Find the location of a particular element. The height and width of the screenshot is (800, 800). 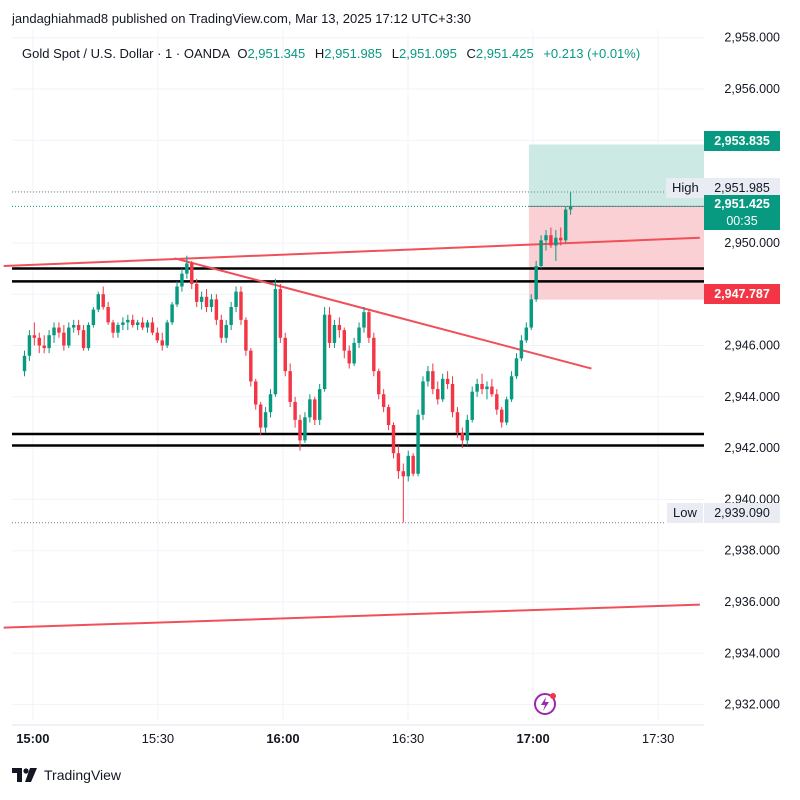

low-price-tag: 2,939.090 is located at coordinates (742, 513).